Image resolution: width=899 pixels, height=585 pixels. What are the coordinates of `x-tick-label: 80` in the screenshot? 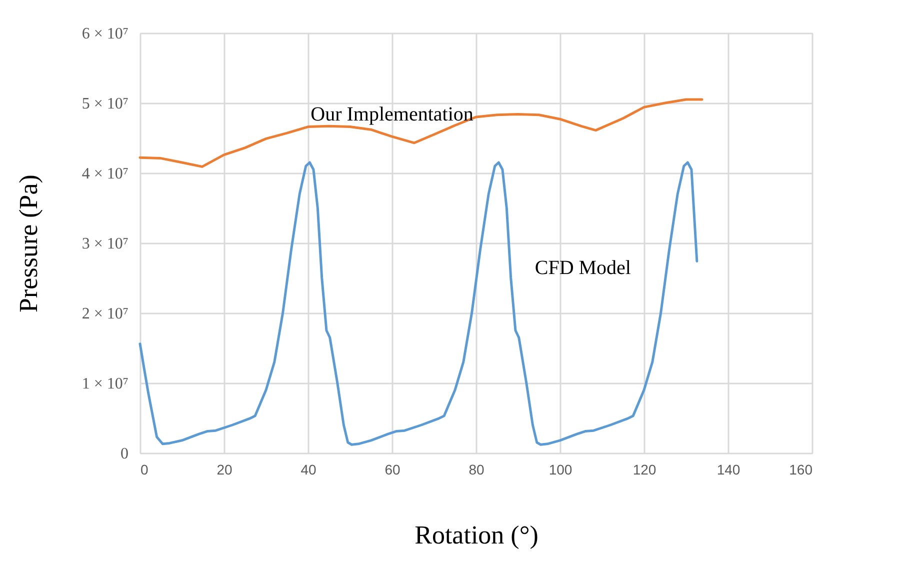 It's located at (476, 470).